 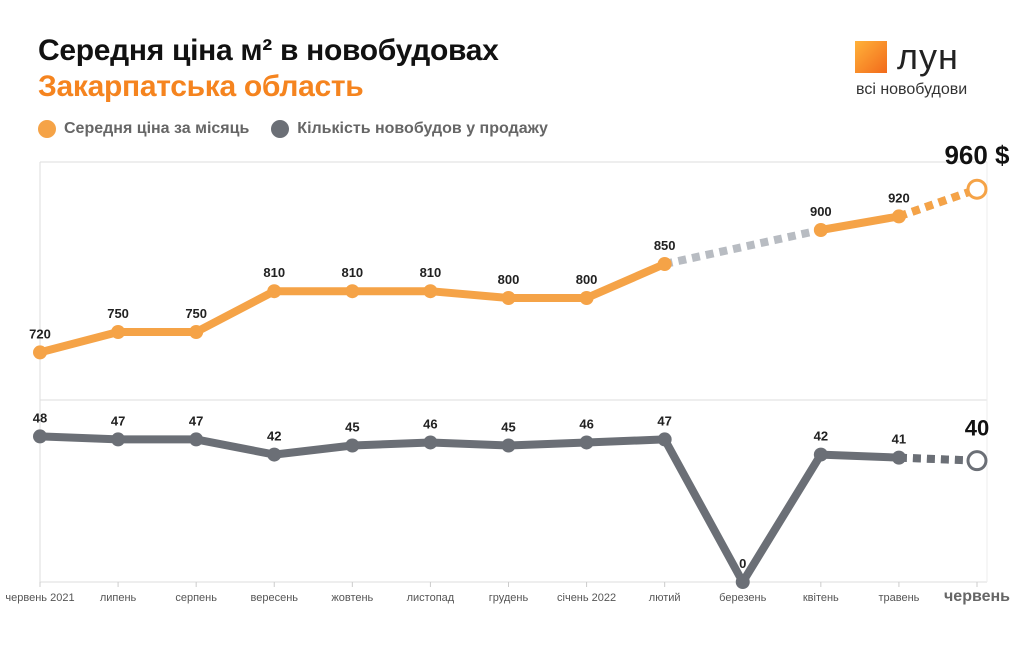 I want to click on price-point-open, so click(x=977, y=189).